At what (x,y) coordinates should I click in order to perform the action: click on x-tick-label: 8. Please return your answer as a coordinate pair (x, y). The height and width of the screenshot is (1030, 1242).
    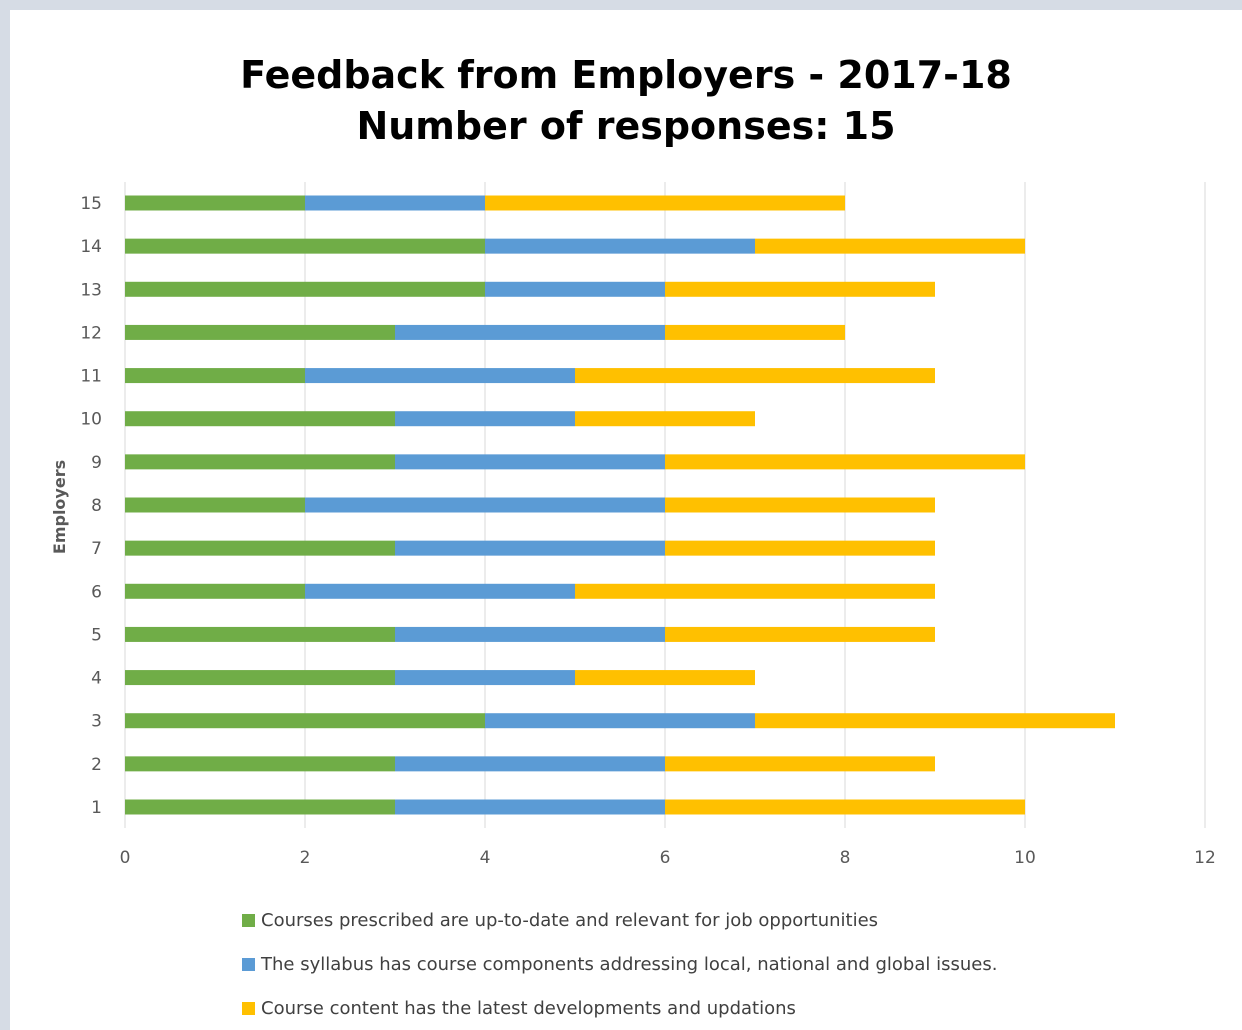
    Looking at the image, I should click on (845, 858).